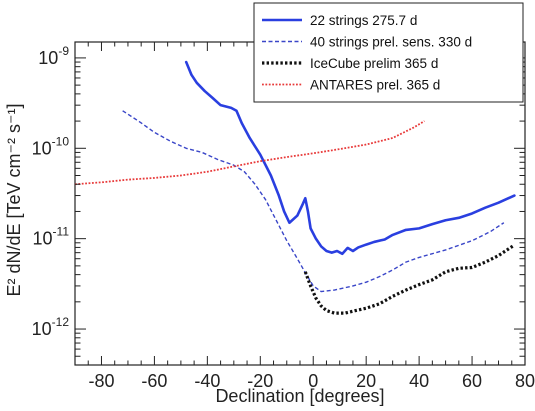 This screenshot has width=535, height=411. Describe the element at coordinates (14, 199) in the screenshot. I see `y-axis-label: E² dN/dE [TeV cm⁻² s⁻¹]` at that location.